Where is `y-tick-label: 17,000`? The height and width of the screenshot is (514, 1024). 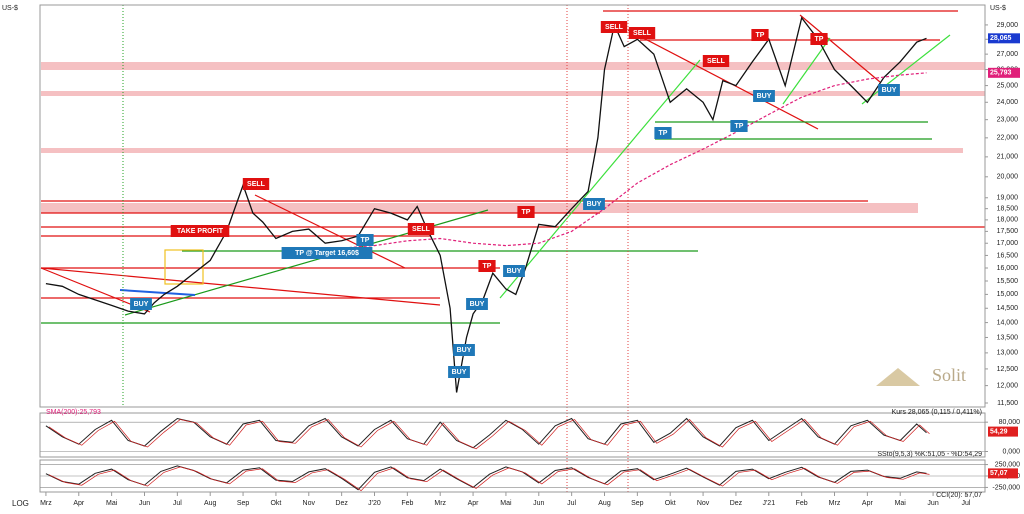
y-tick-label: 17,000 is located at coordinates (1008, 243).